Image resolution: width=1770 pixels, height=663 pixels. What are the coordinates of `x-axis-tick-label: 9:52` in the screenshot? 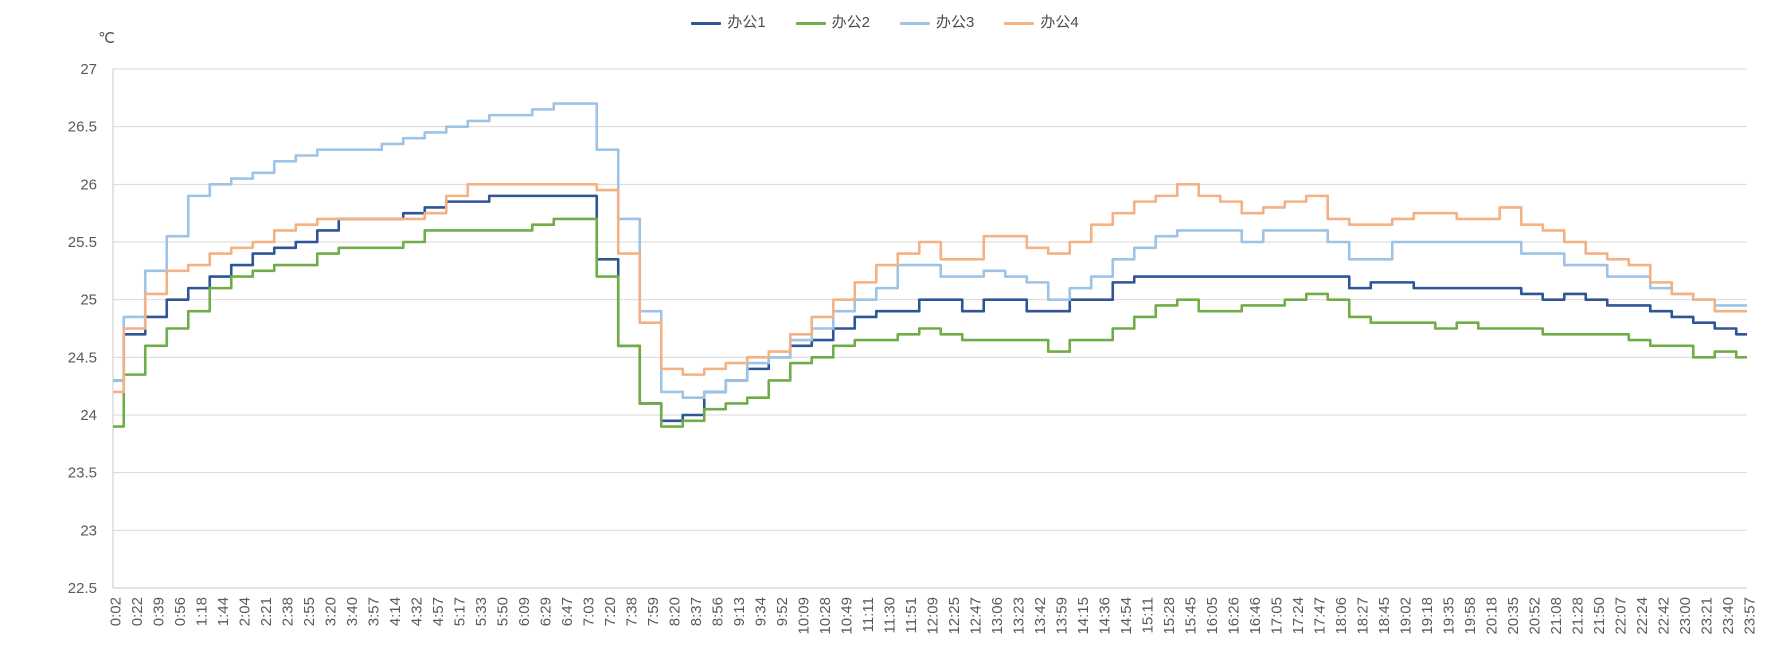 It's located at (782, 611).